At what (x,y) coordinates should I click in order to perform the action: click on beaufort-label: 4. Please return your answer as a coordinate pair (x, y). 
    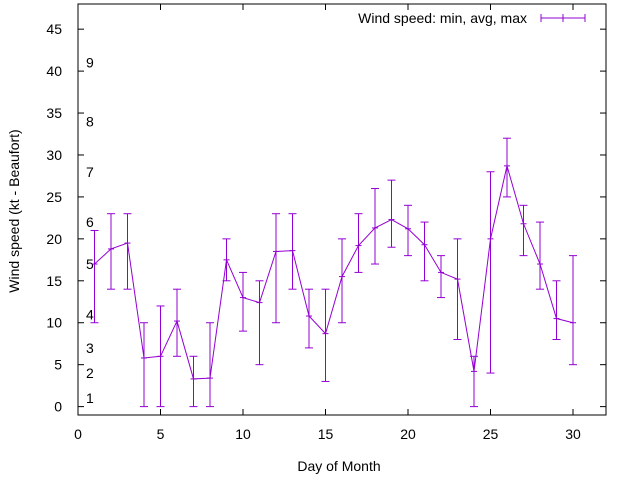
    Looking at the image, I should click on (90, 314).